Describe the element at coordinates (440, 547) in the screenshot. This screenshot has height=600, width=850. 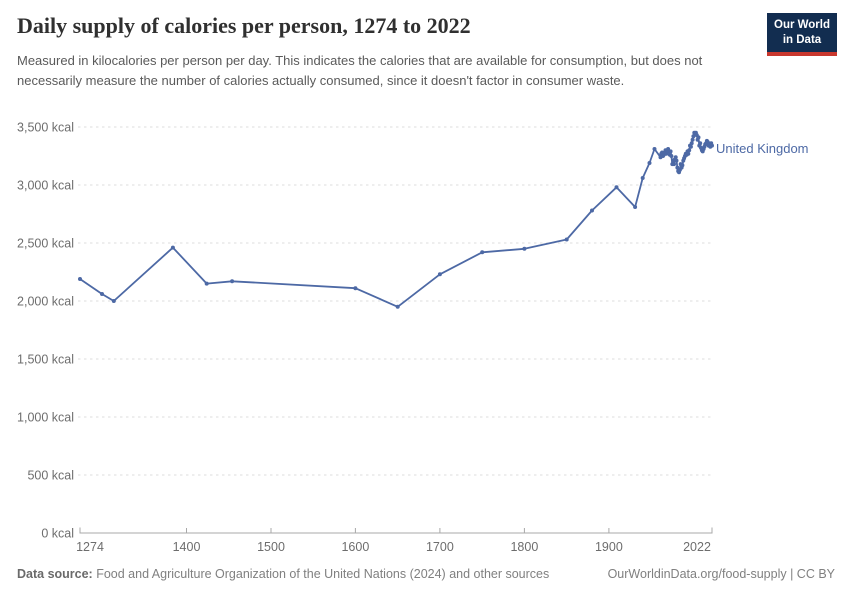
I see `x-axis-label: 1700` at that location.